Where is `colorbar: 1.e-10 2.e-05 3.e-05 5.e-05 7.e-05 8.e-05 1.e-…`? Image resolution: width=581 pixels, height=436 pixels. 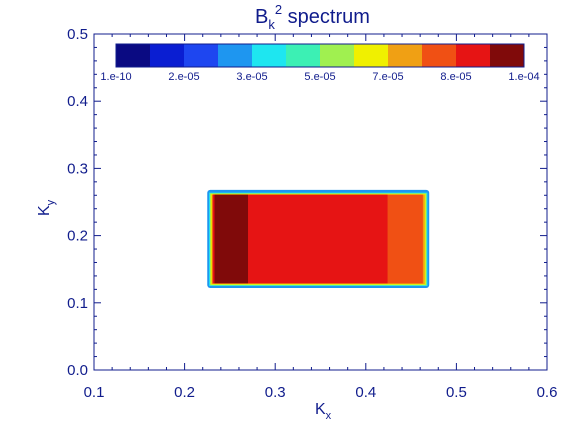
colorbar: 1.e-10 2.e-05 3.e-05 5.e-05 7.e-05 8.e-05 1.e-… is located at coordinates (320, 63).